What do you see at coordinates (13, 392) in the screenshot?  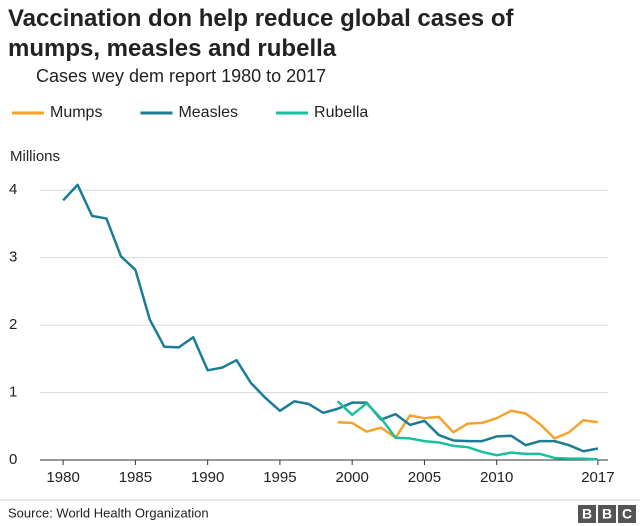 I see `y-tick-label: 1` at bounding box center [13, 392].